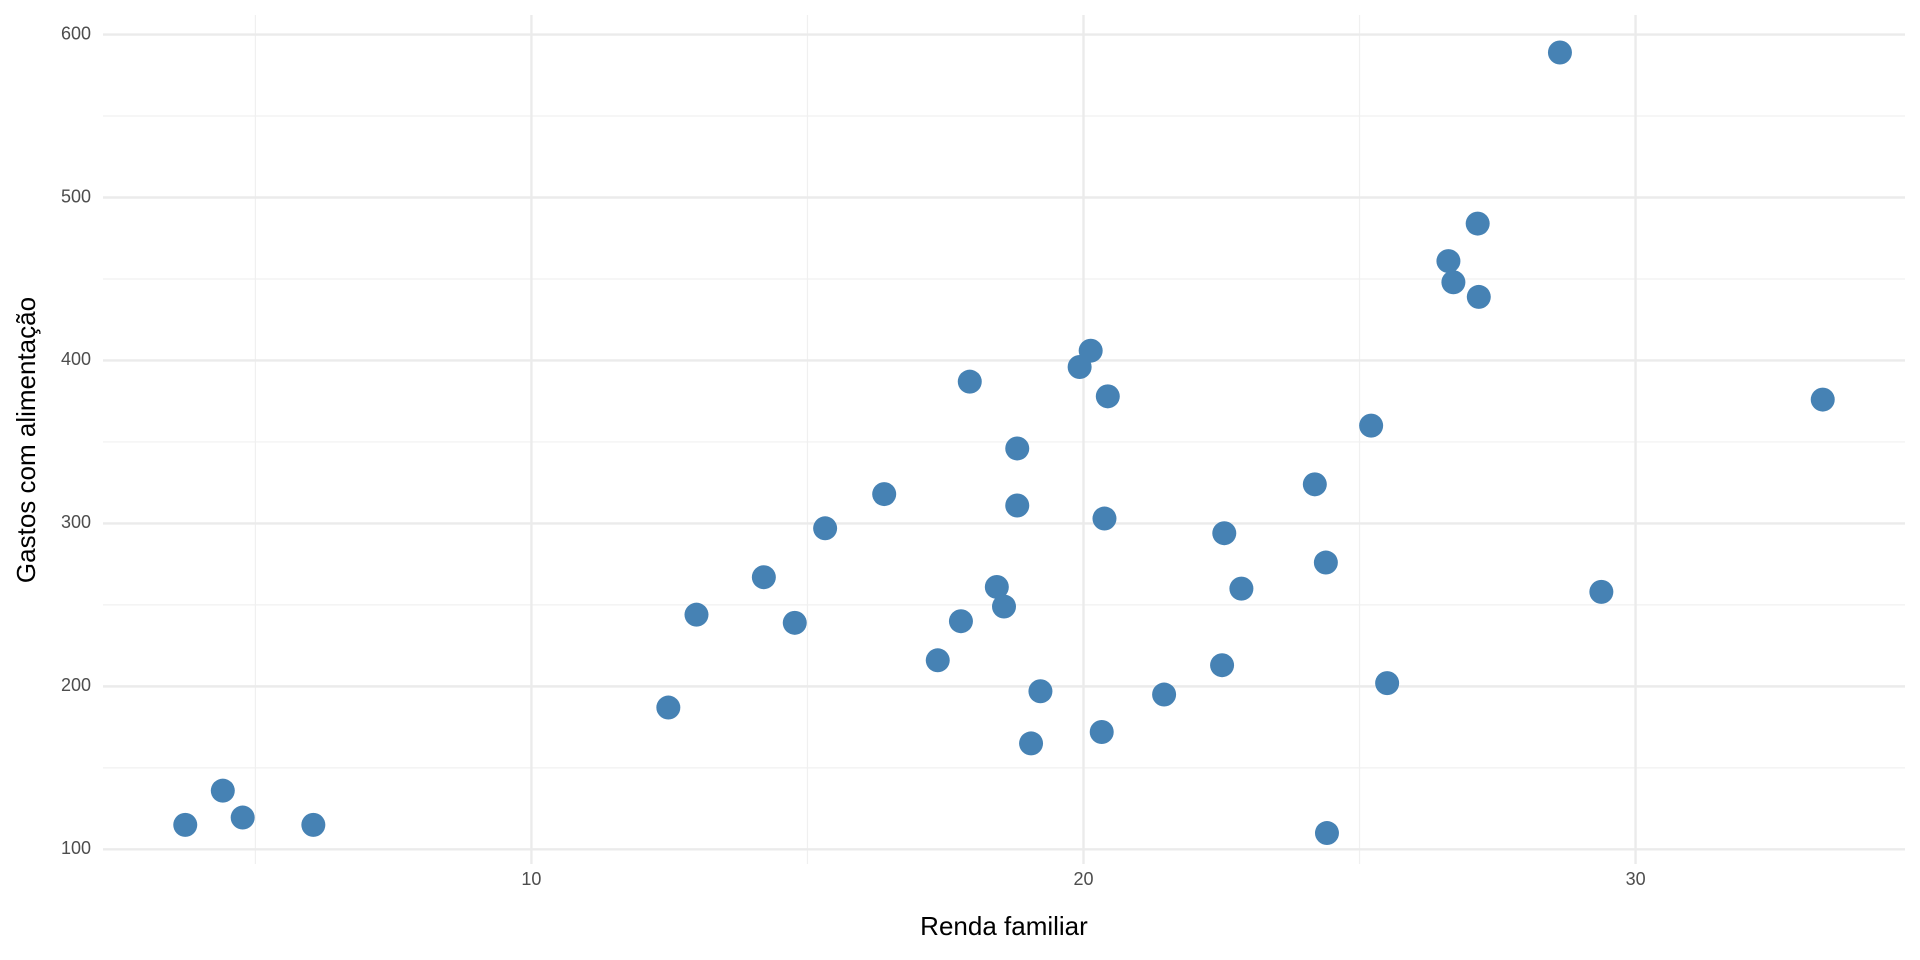 This screenshot has width=1920, height=960. Describe the element at coordinates (1004, 926) in the screenshot. I see `x-axis-title: Renda familiar` at that location.